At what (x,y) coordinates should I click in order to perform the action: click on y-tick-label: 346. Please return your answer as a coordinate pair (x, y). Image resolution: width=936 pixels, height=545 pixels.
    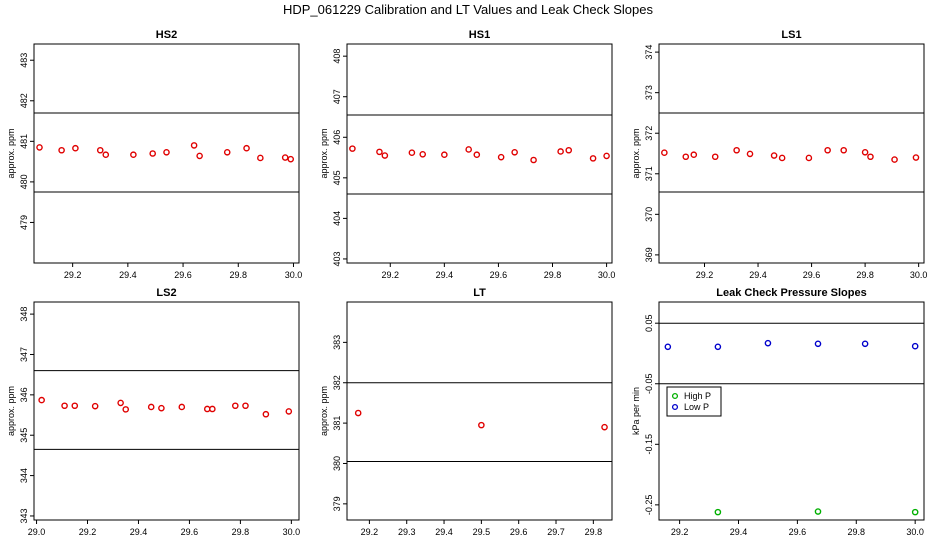
    Looking at the image, I should click on (24, 394).